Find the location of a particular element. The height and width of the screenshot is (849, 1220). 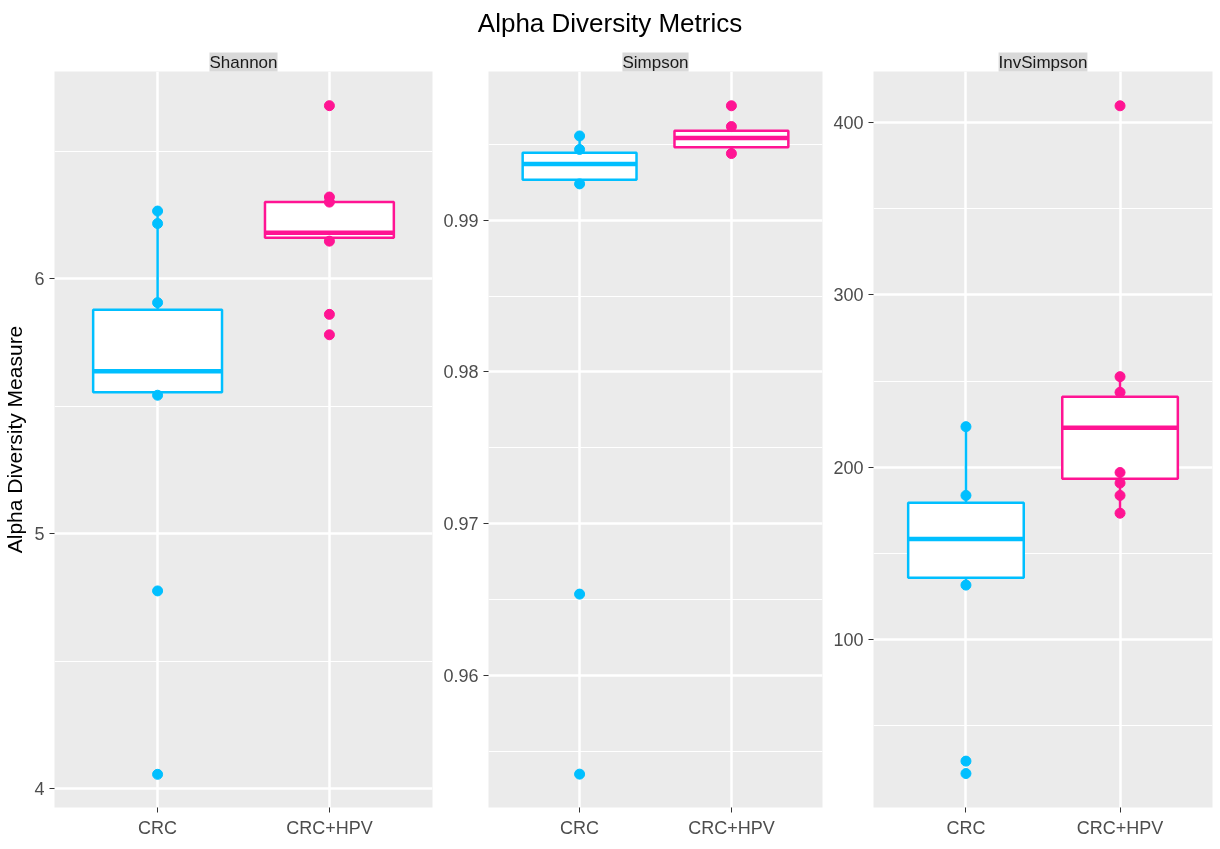

chart-subtitle: Shannon is located at coordinates (243, 62).